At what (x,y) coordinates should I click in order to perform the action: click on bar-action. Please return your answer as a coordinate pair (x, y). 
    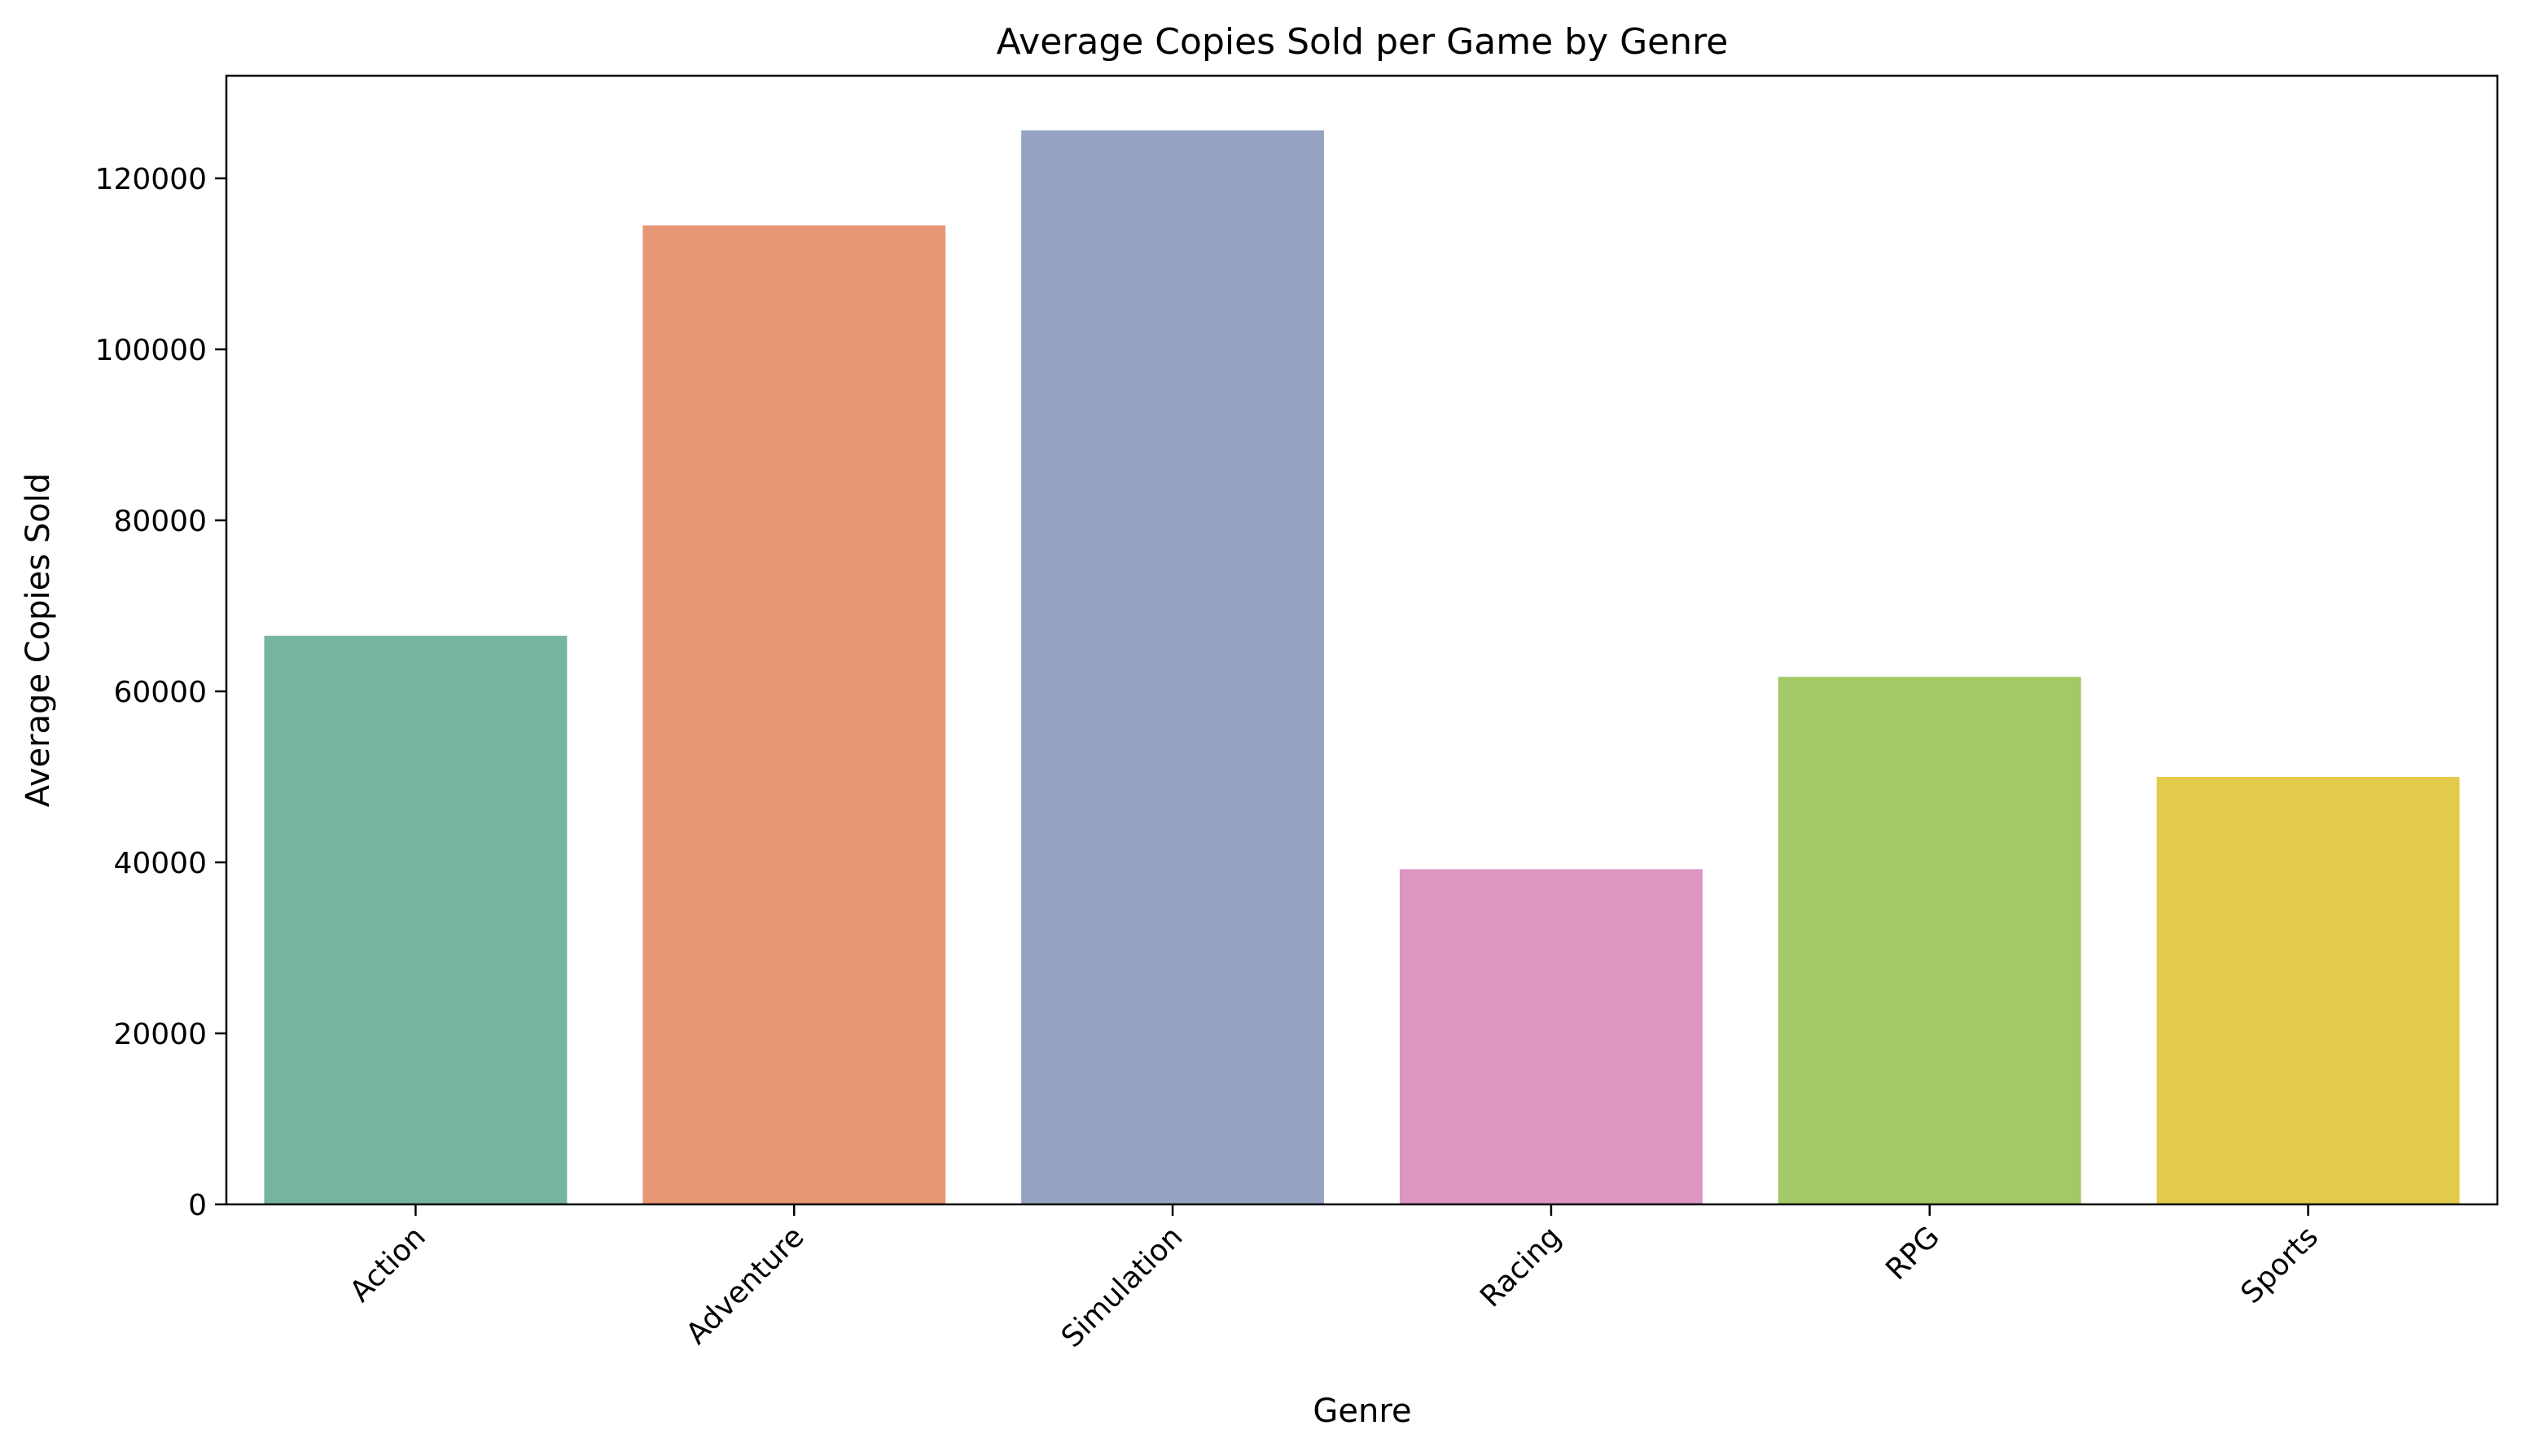
    Looking at the image, I should click on (416, 919).